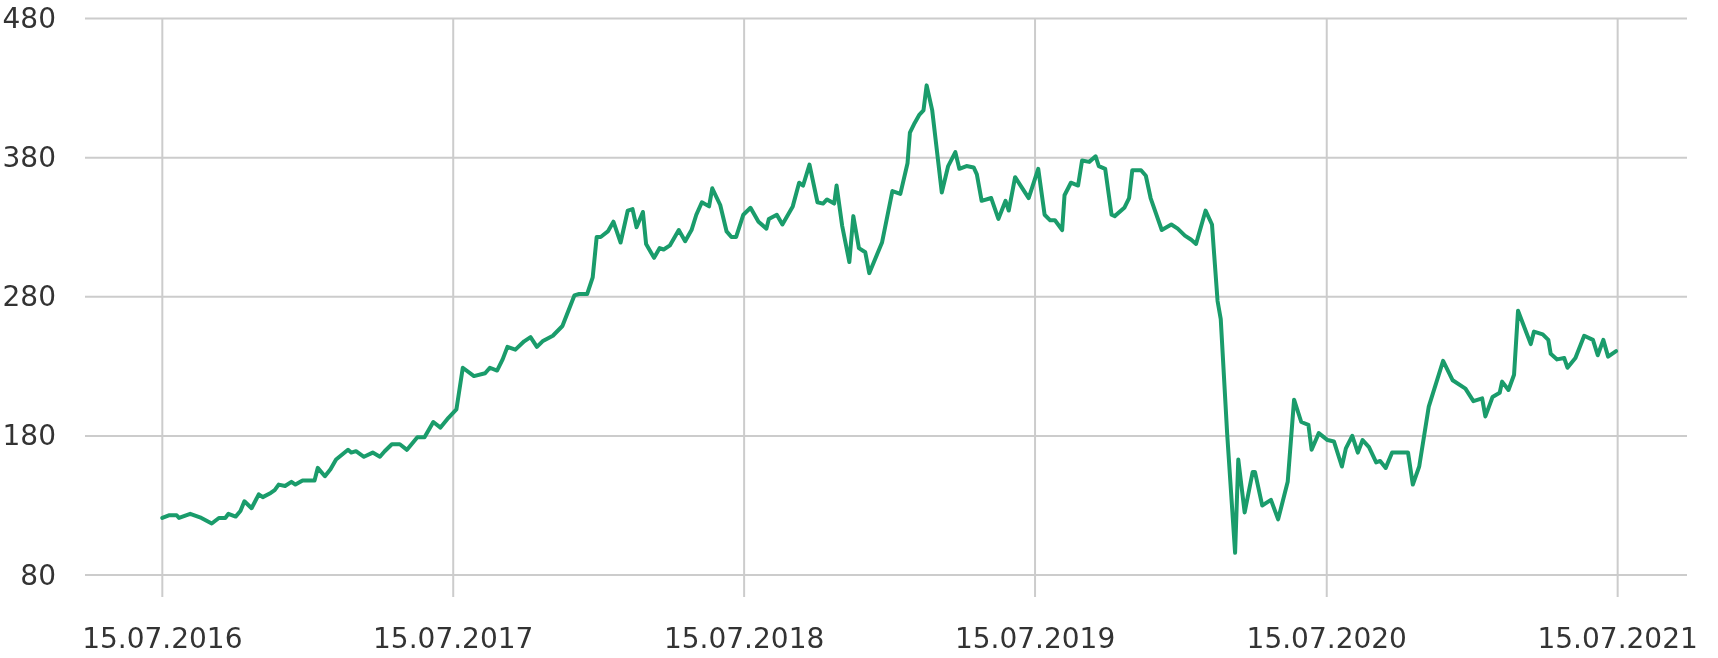 The height and width of the screenshot is (658, 1718). Describe the element at coordinates (29, 19) in the screenshot. I see `y-tick-label: 480` at that location.